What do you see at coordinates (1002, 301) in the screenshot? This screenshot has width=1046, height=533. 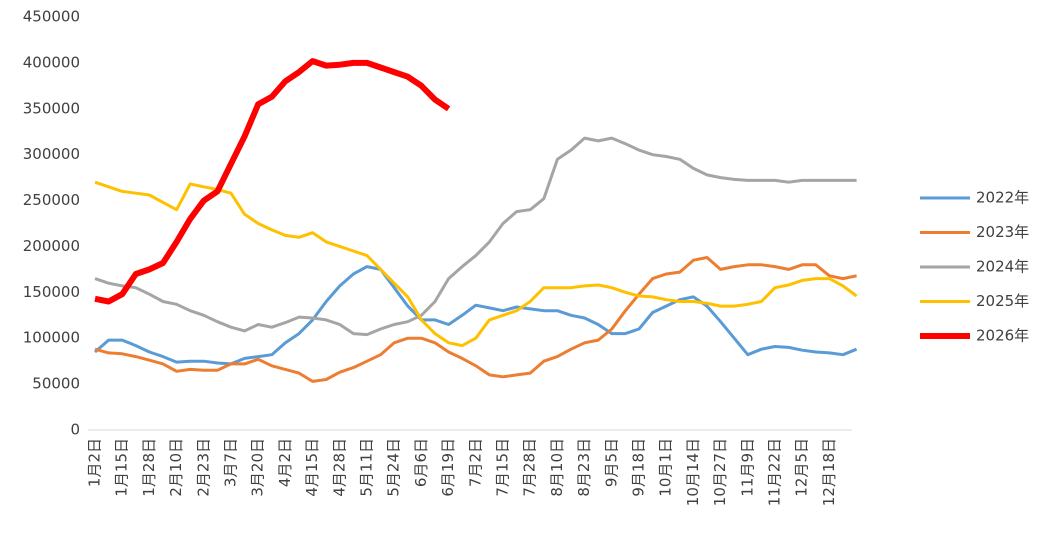 I see `legend-label: 2025年` at bounding box center [1002, 301].